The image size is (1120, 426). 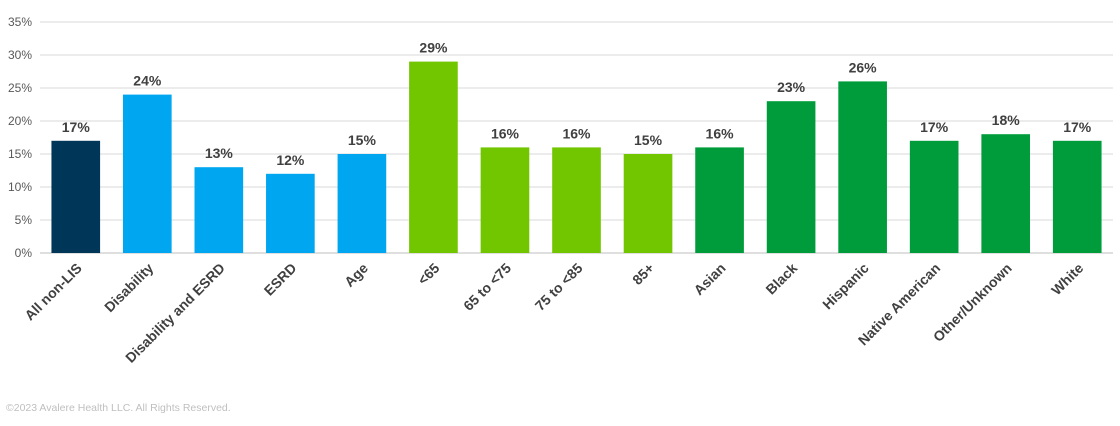 What do you see at coordinates (290, 160) in the screenshot?
I see `data-label: 12%` at bounding box center [290, 160].